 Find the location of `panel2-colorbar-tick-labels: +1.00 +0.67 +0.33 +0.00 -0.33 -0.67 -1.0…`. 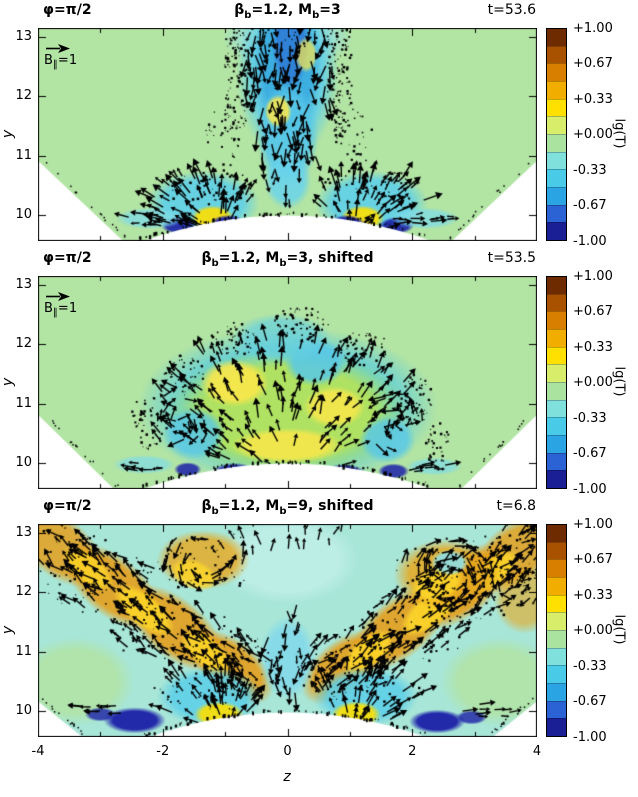

panel2-colorbar-tick-labels: +1.00 +0.67 +0.33 +0.00 -0.33 -0.67 -1.0… is located at coordinates (597, 383).